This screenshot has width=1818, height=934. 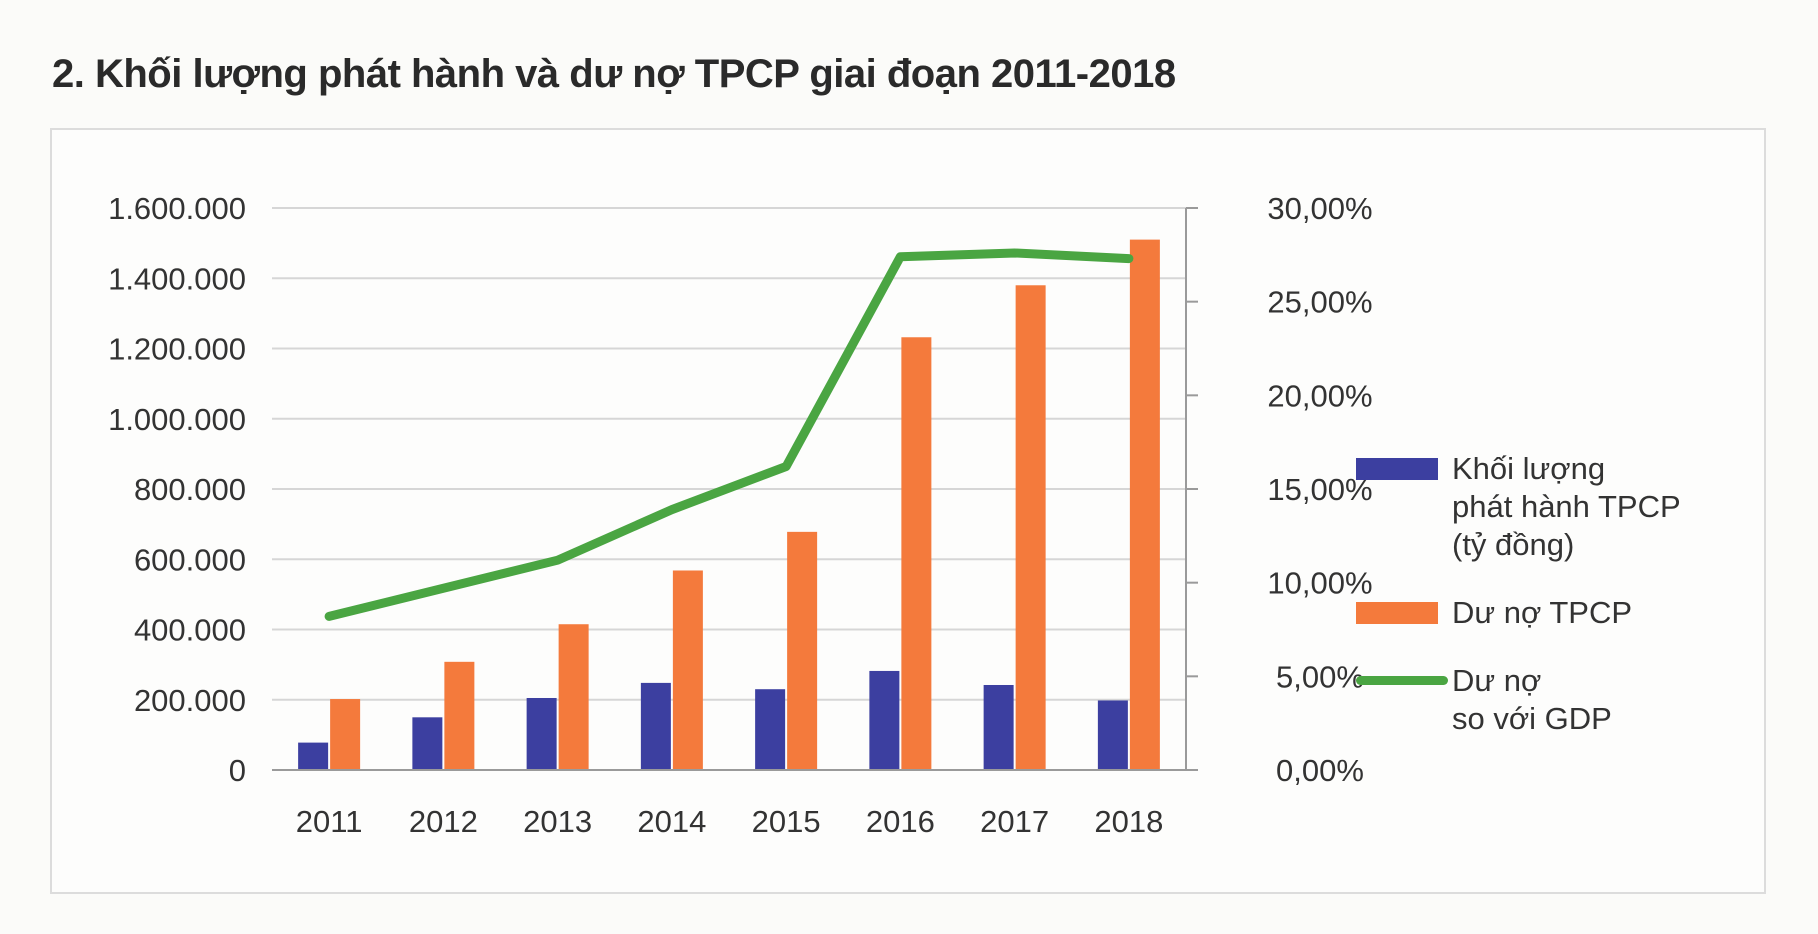 I want to click on legend-label-debt: Dư nợ TPCP, so click(x=1542, y=612).